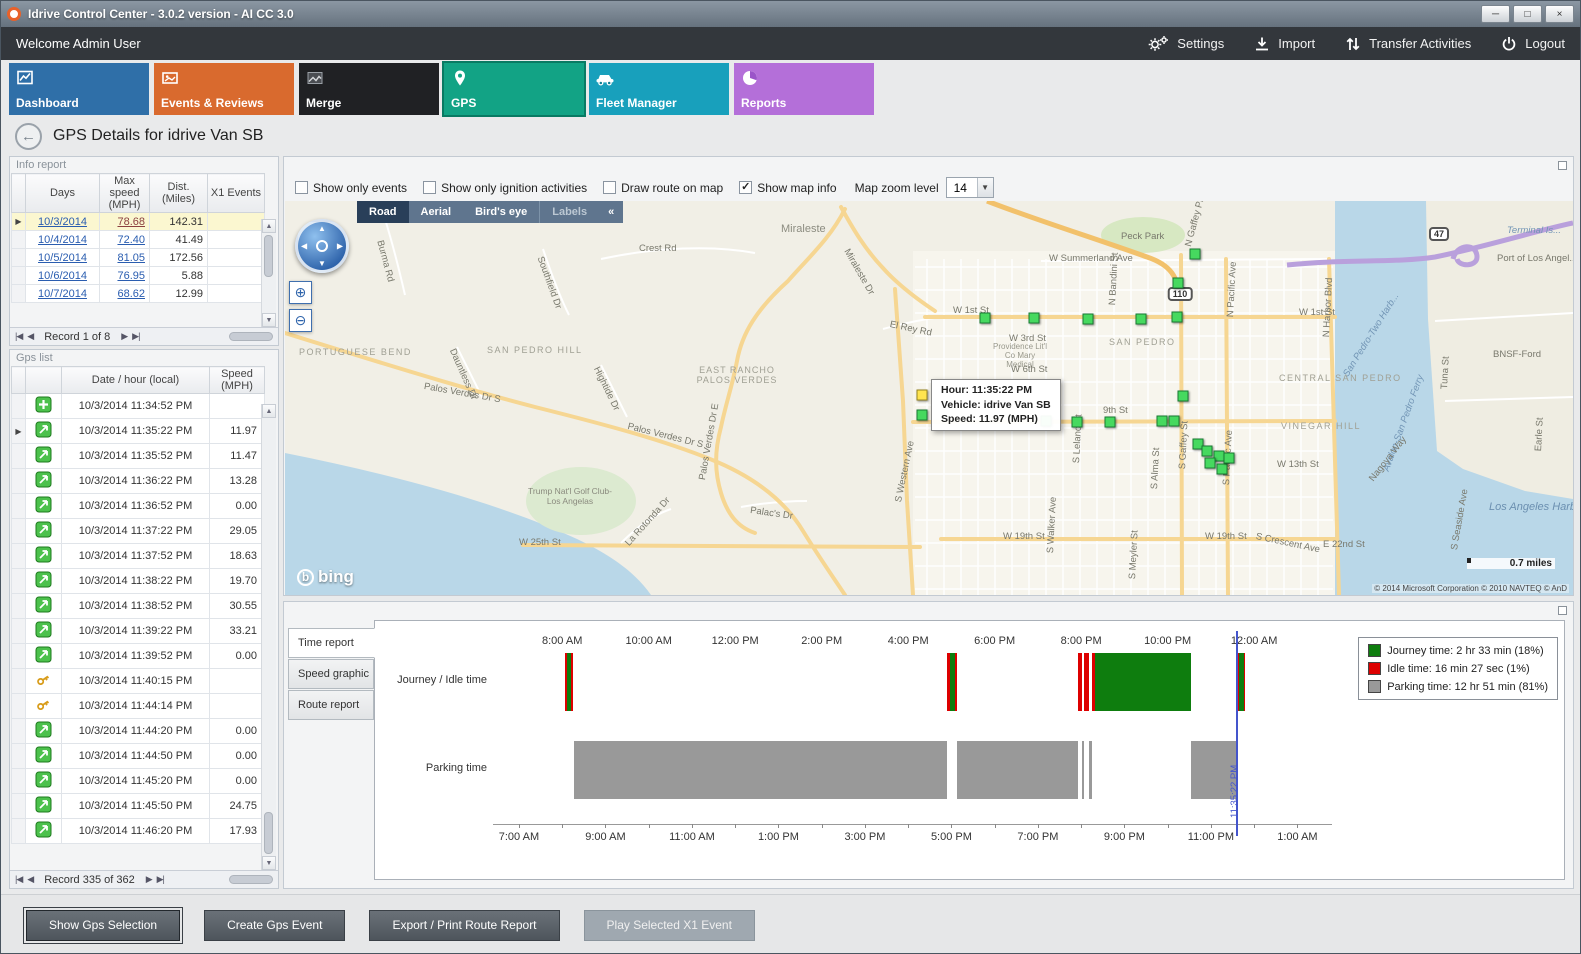 The width and height of the screenshot is (1581, 954). What do you see at coordinates (351, 188) in the screenshot?
I see `checkbox-show-only-events: Show only events` at bounding box center [351, 188].